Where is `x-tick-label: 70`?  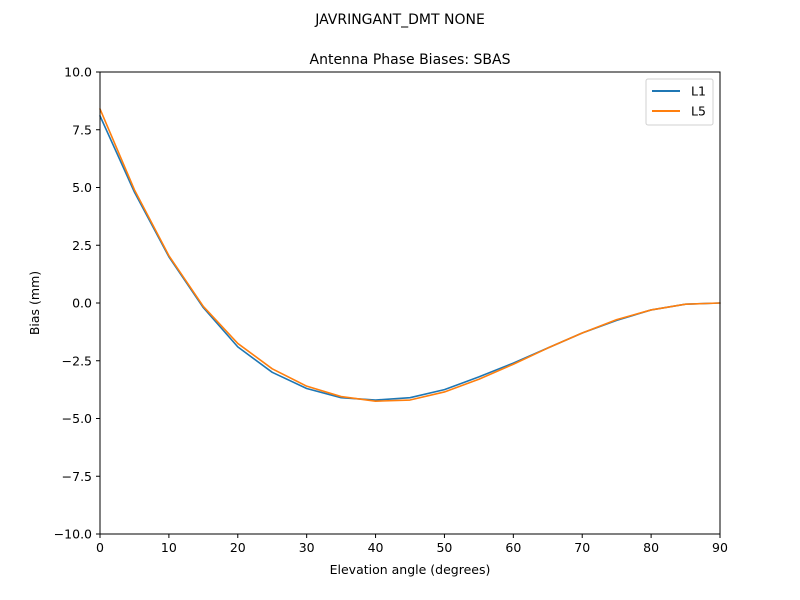
x-tick-label: 70 is located at coordinates (582, 547).